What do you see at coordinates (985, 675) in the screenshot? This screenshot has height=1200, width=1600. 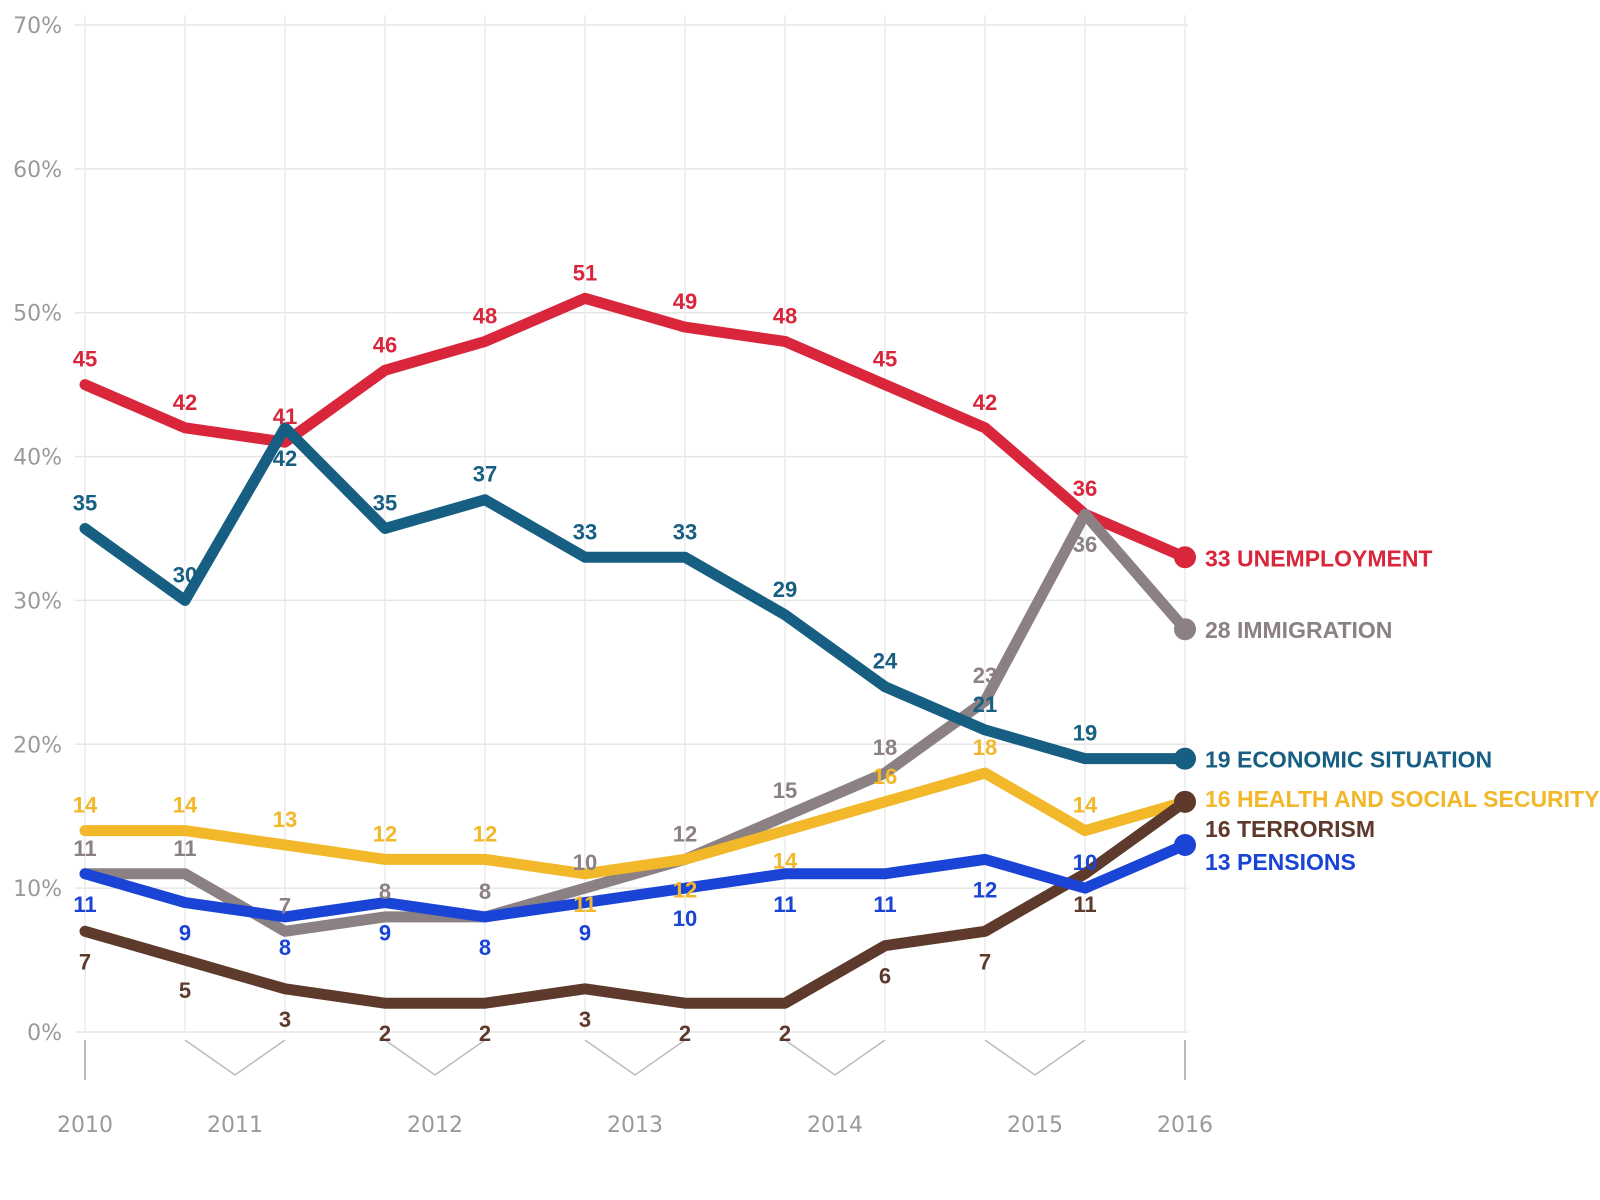 I see `data-label: 23` at bounding box center [985, 675].